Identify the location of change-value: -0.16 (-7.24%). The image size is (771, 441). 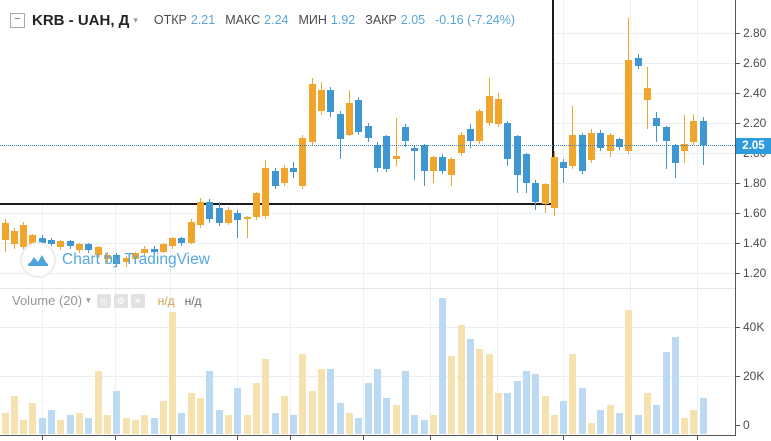
(475, 20).